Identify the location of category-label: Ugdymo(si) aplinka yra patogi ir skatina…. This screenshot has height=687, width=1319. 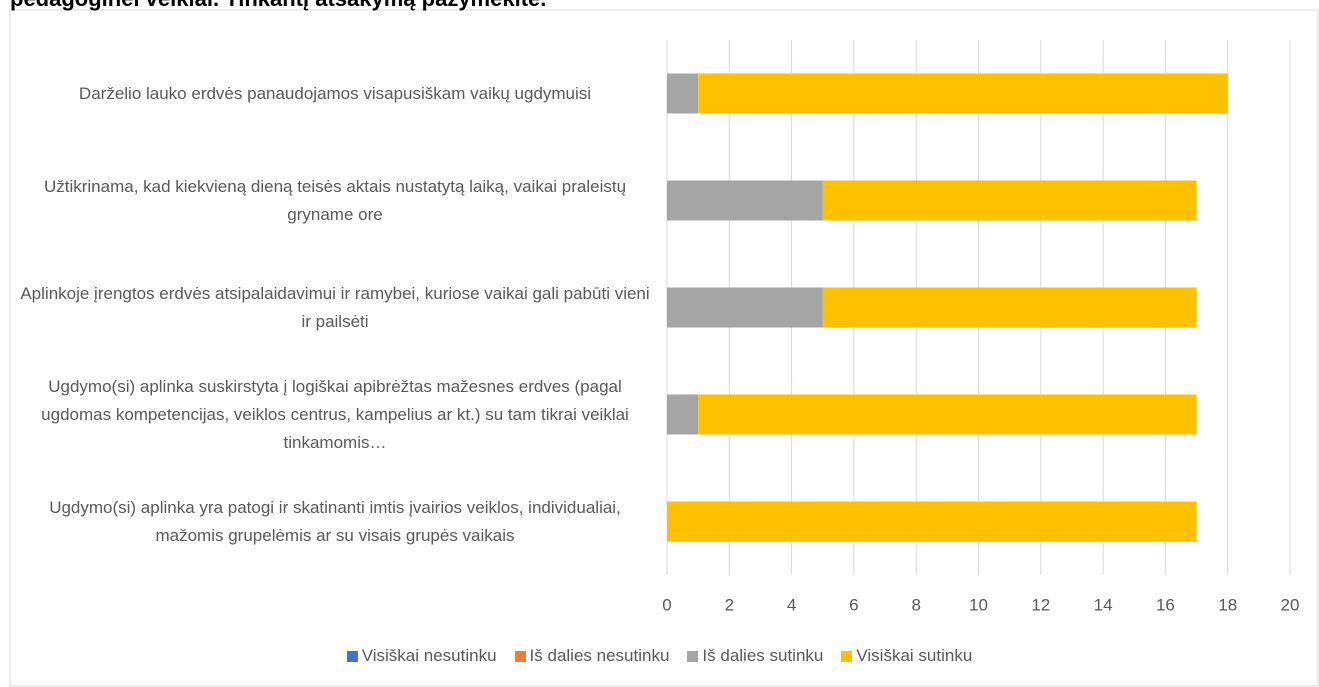
(335, 521).